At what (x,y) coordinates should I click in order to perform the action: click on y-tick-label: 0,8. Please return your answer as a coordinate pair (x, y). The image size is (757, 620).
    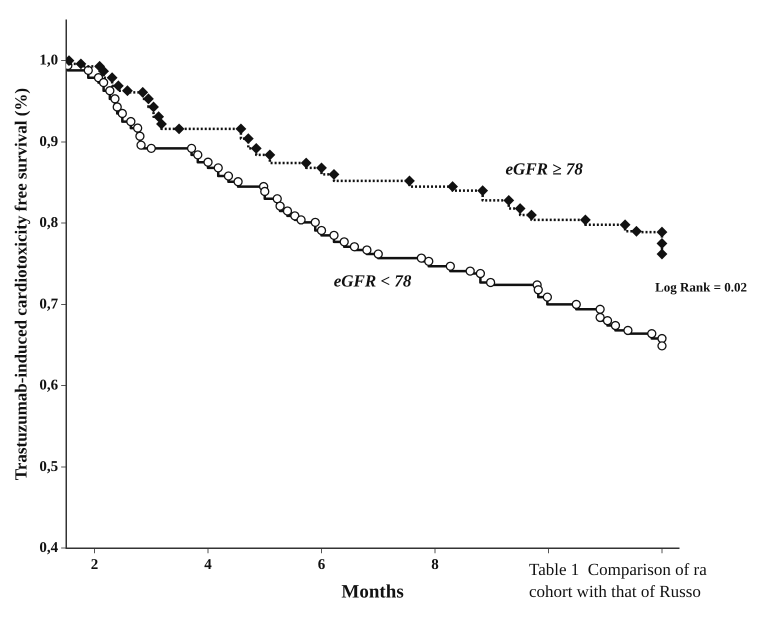
    Looking at the image, I should click on (48, 223).